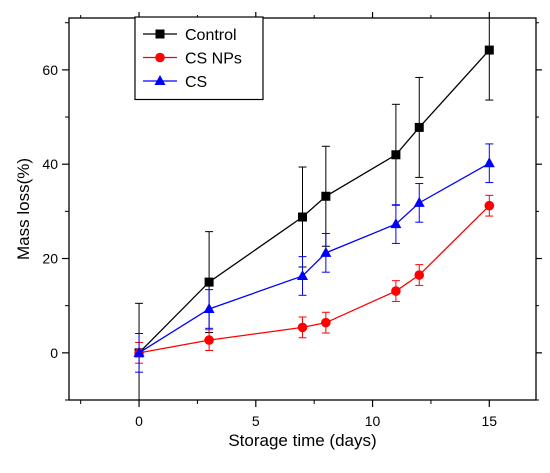 The image size is (550, 473). Describe the element at coordinates (490, 421) in the screenshot. I see `x-tick-label: 15` at that location.